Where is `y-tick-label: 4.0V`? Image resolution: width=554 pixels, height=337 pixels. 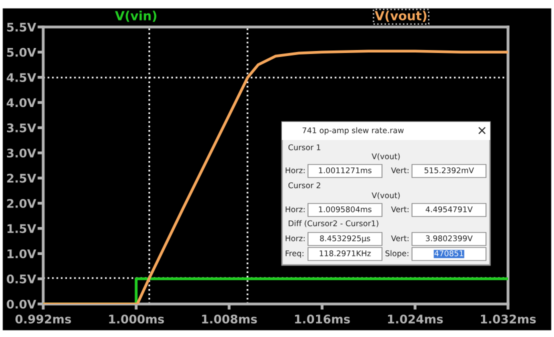
y-tick-label: 4.0V is located at coordinates (21, 103).